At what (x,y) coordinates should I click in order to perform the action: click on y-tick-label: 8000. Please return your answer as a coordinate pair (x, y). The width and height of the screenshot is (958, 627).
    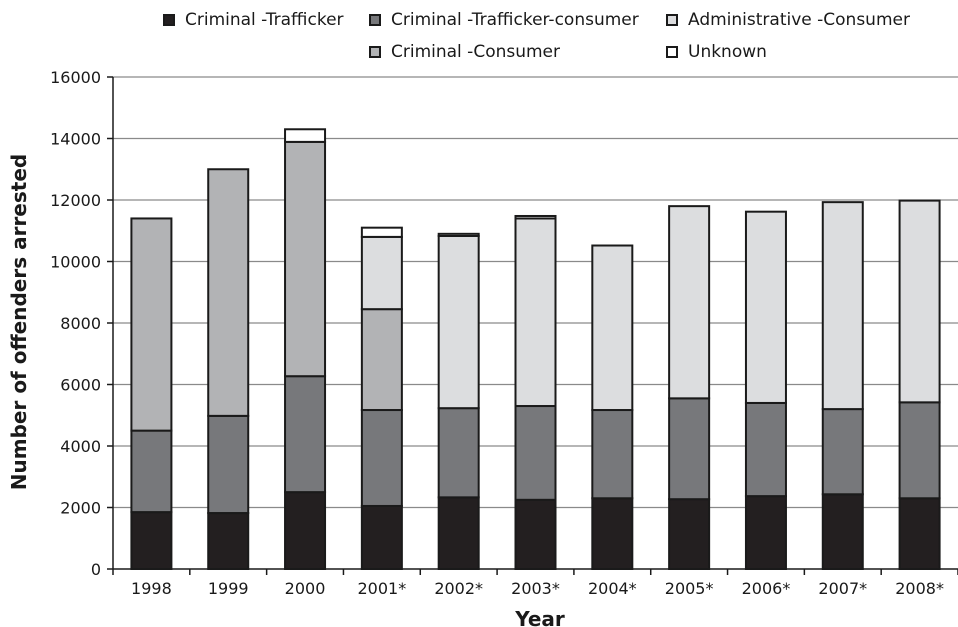
    Looking at the image, I should click on (80, 323).